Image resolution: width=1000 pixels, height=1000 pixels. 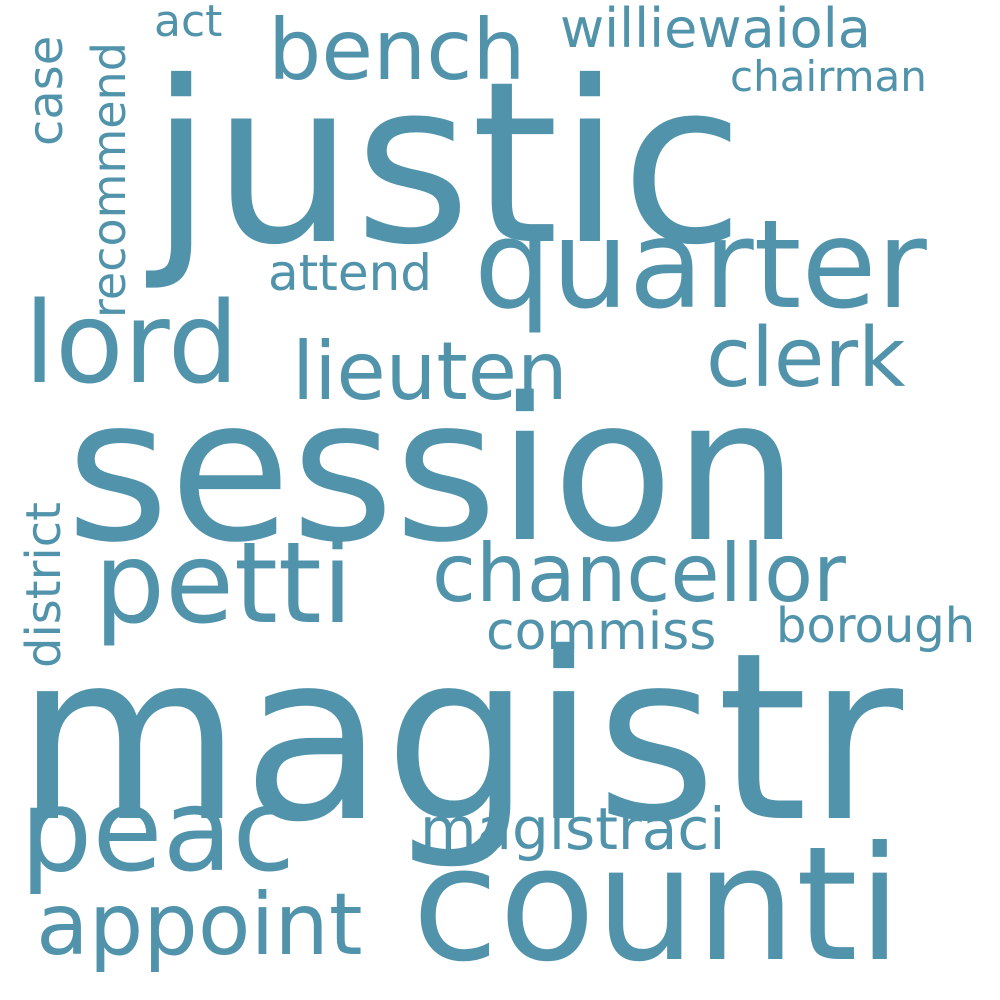 What do you see at coordinates (700, 265) in the screenshot?
I see `word-quarter: quarter` at bounding box center [700, 265].